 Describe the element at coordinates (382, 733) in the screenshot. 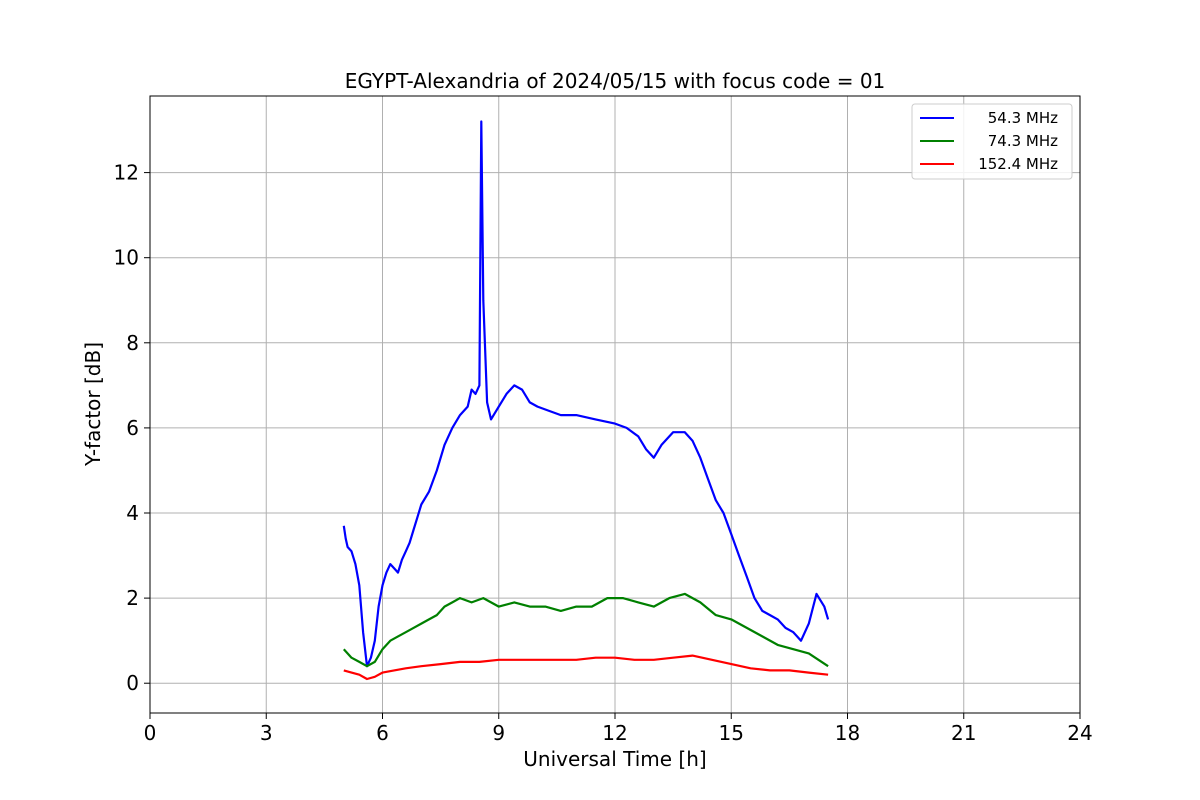

I see `x-tick-label: 6` at that location.